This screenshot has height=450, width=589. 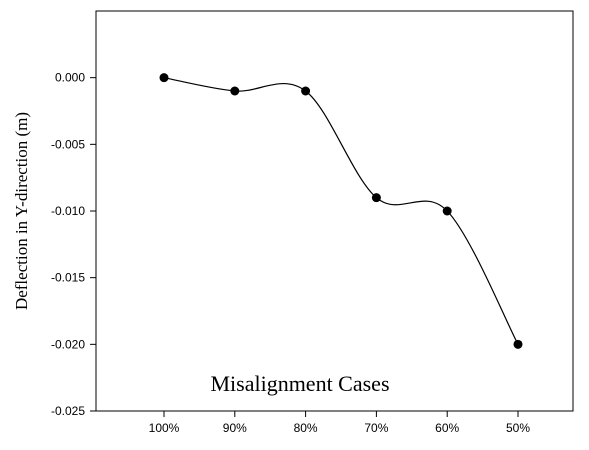 What do you see at coordinates (21, 211) in the screenshot?
I see `y-axis-title: Deflection in Y-direction (m)` at bounding box center [21, 211].